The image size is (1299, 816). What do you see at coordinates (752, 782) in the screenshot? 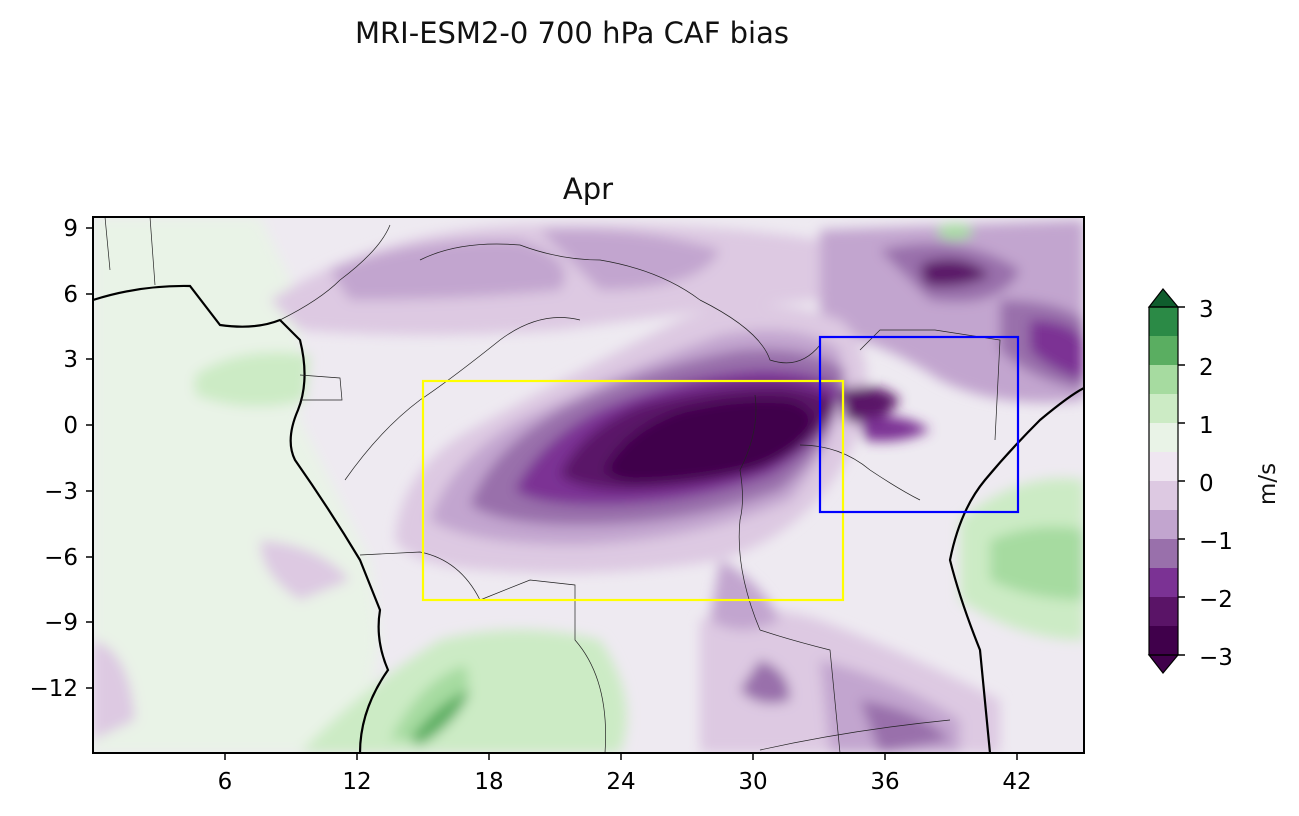
I see `x-tick-label: 30` at bounding box center [752, 782].